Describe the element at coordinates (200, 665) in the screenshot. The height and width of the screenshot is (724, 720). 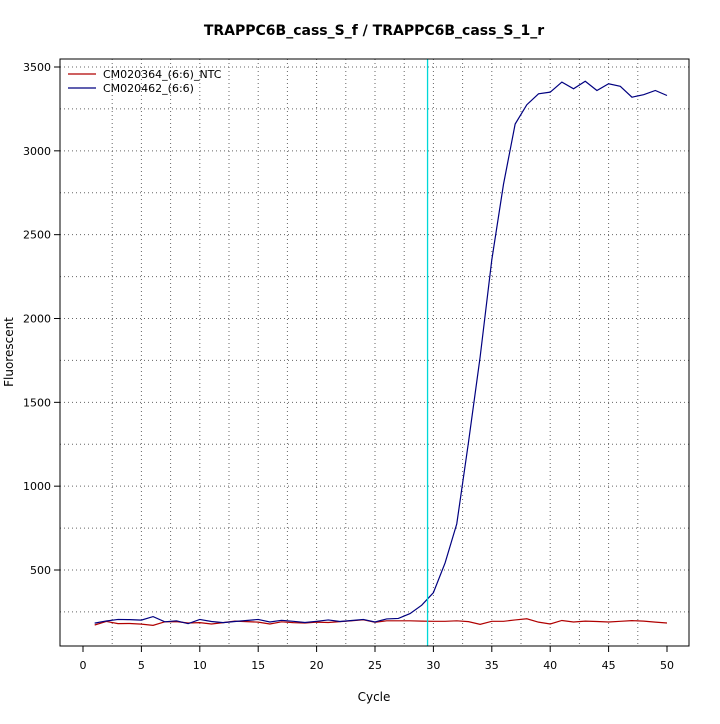
I see `x-tick-label: 10` at that location.